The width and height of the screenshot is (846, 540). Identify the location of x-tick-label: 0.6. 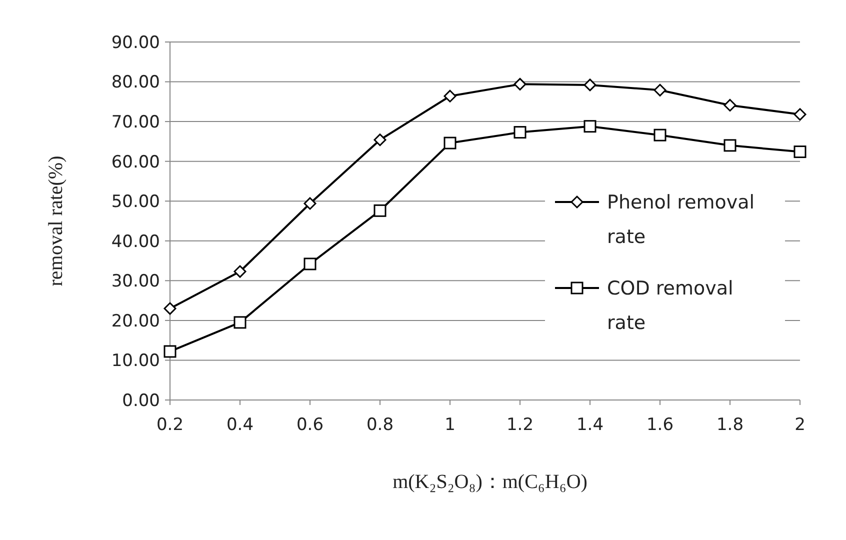
(310, 425).